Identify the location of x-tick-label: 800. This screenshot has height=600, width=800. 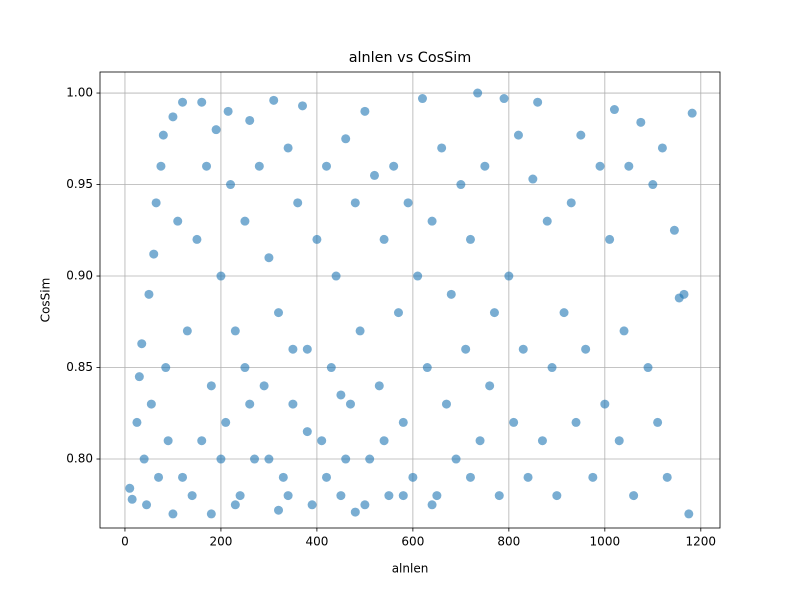
(508, 542).